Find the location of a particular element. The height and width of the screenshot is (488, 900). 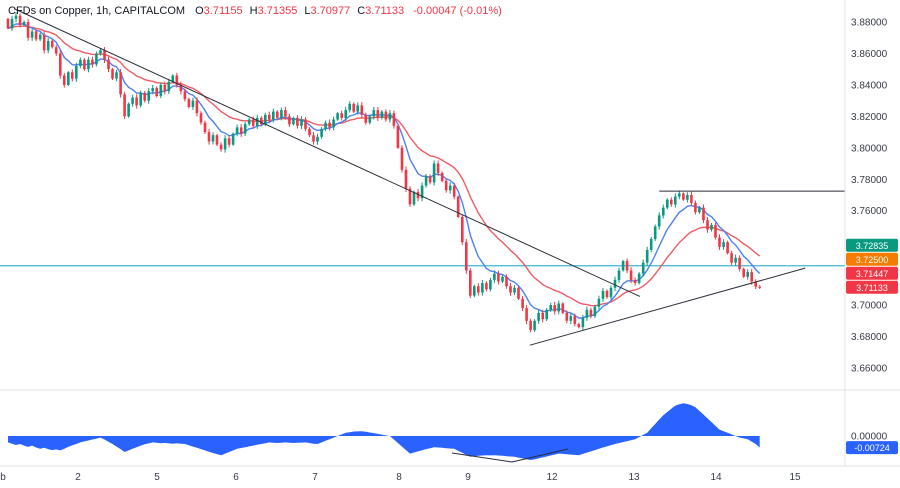

price-axis-label: 3.80000 is located at coordinates (869, 148).